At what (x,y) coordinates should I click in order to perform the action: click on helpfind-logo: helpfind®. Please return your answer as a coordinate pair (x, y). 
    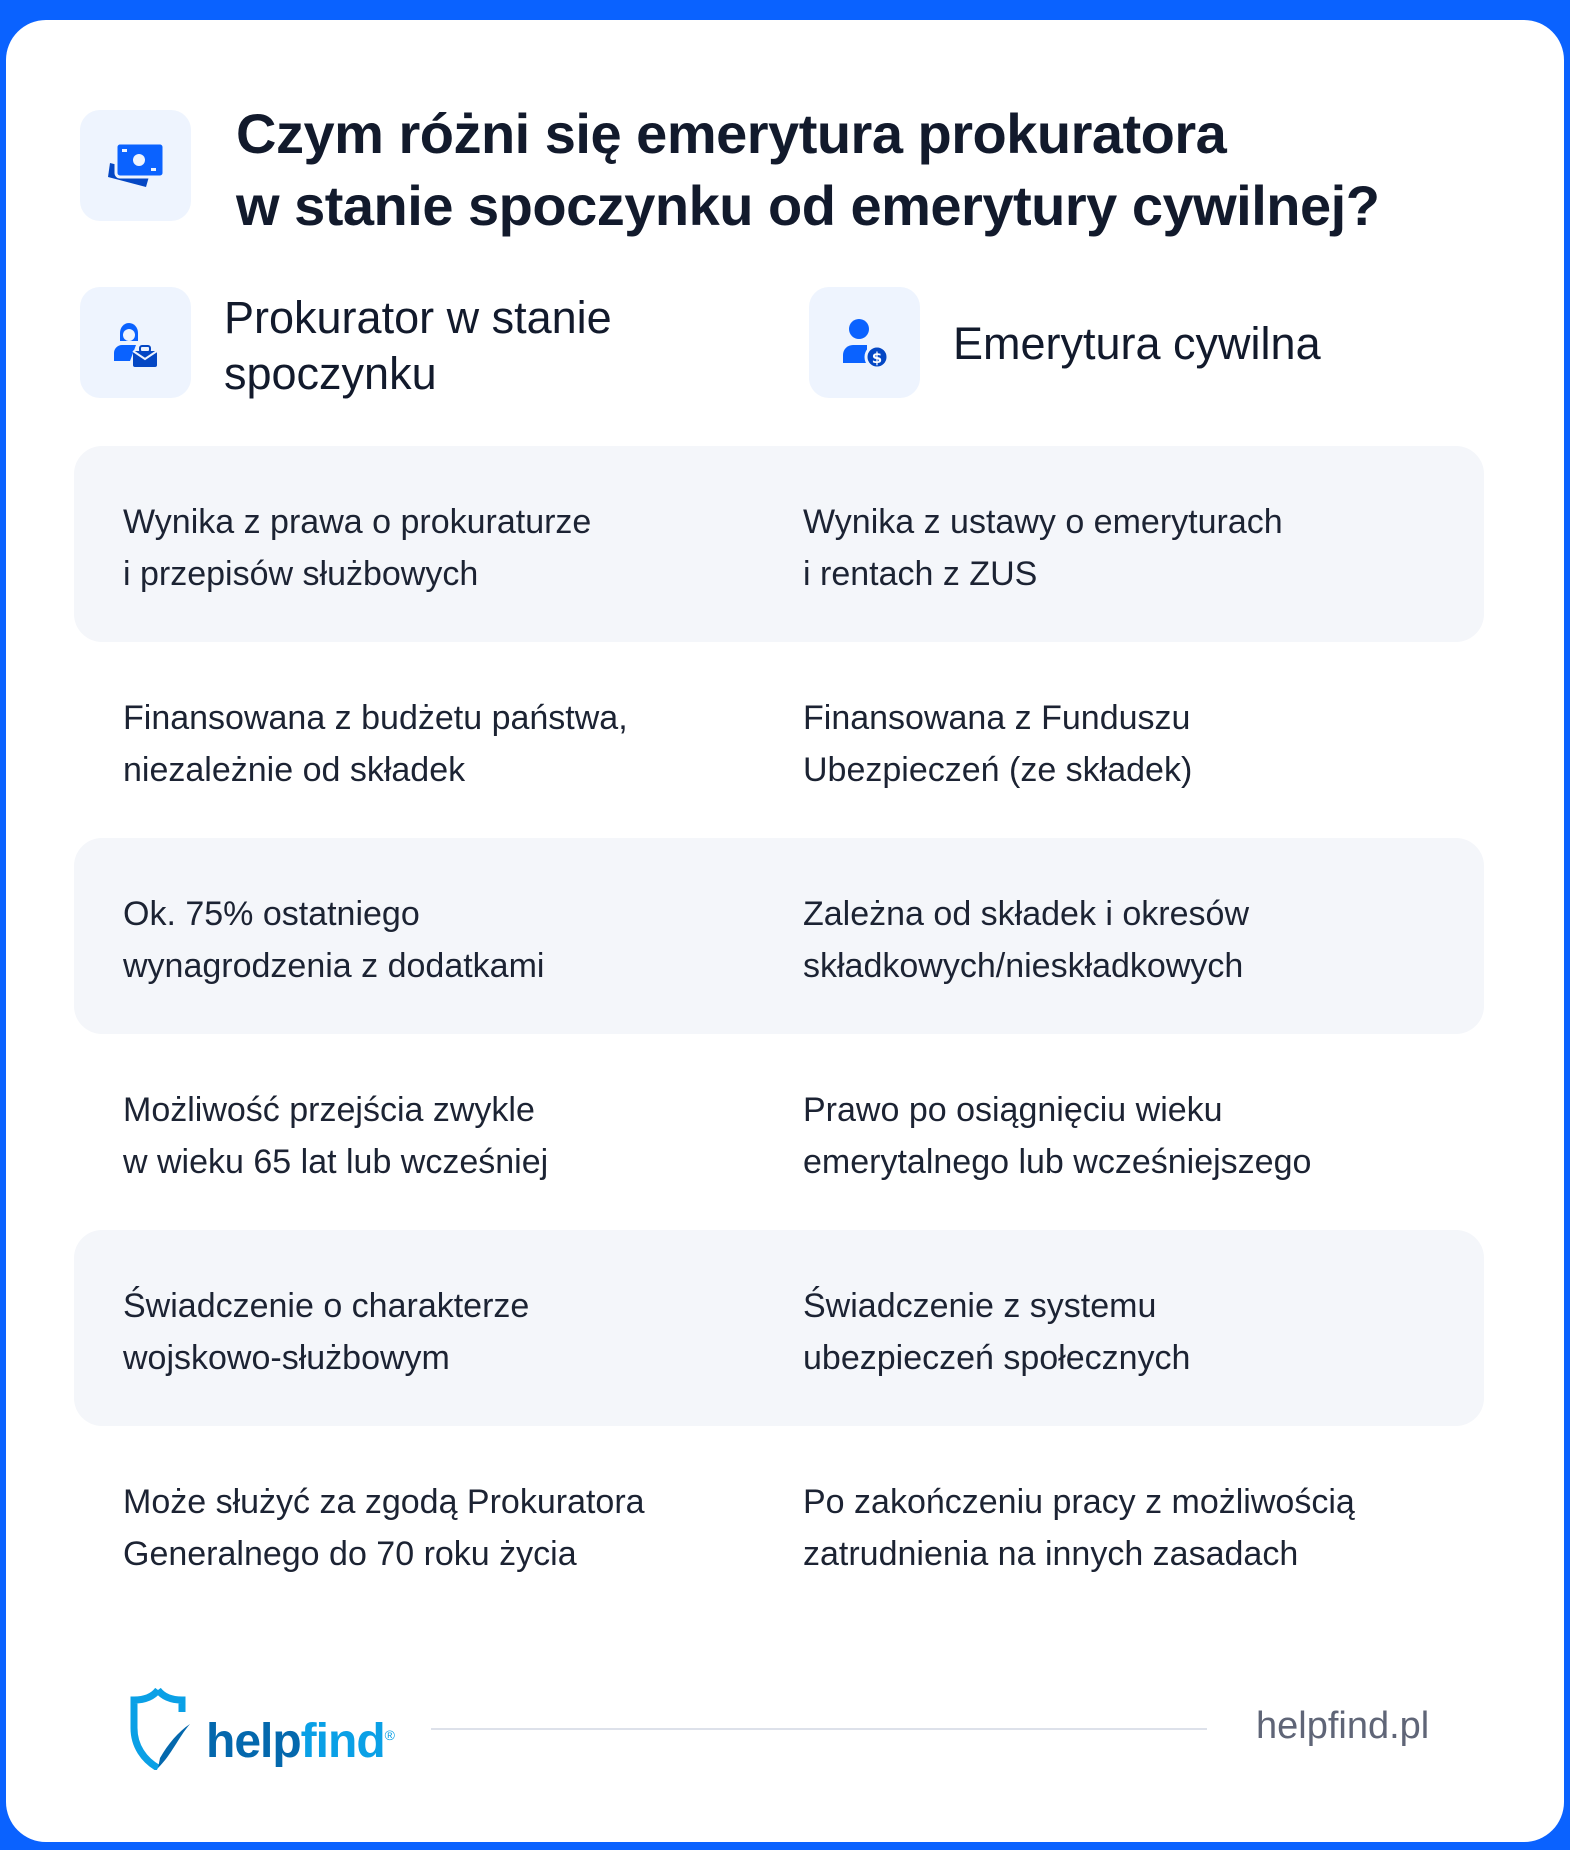
    Looking at the image, I should click on (257, 1729).